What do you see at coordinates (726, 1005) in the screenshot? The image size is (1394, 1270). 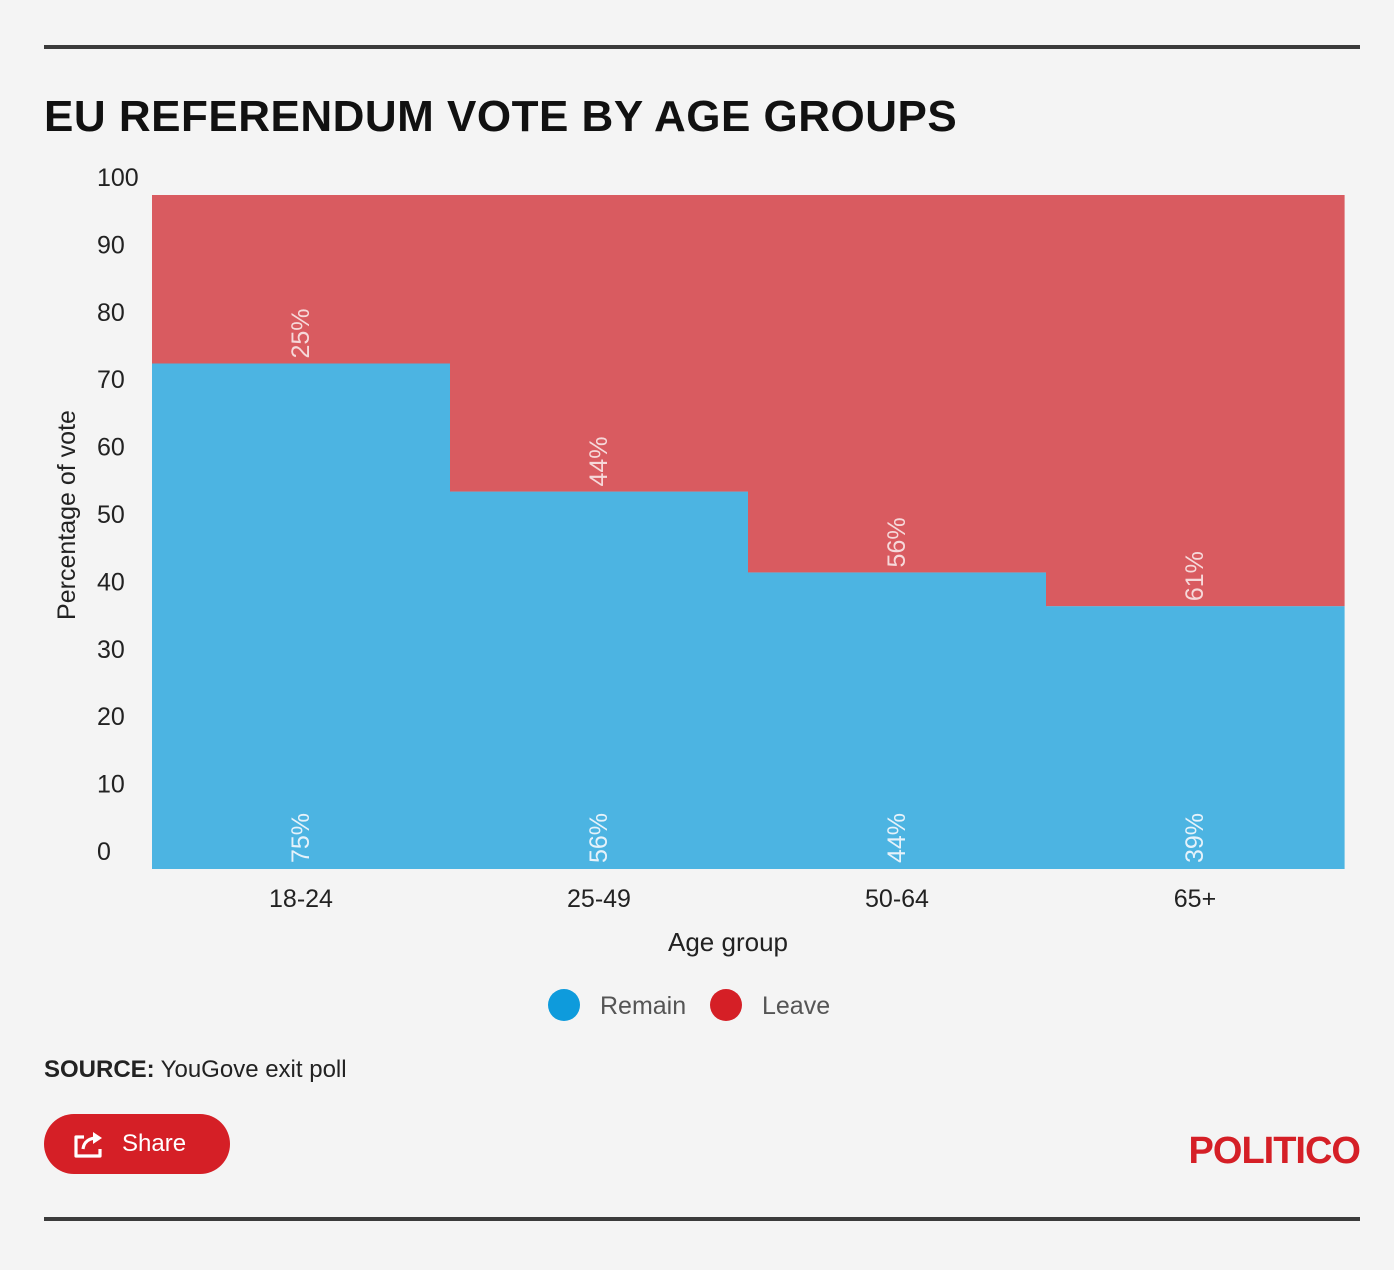 I see `legend-marker-leave` at bounding box center [726, 1005].